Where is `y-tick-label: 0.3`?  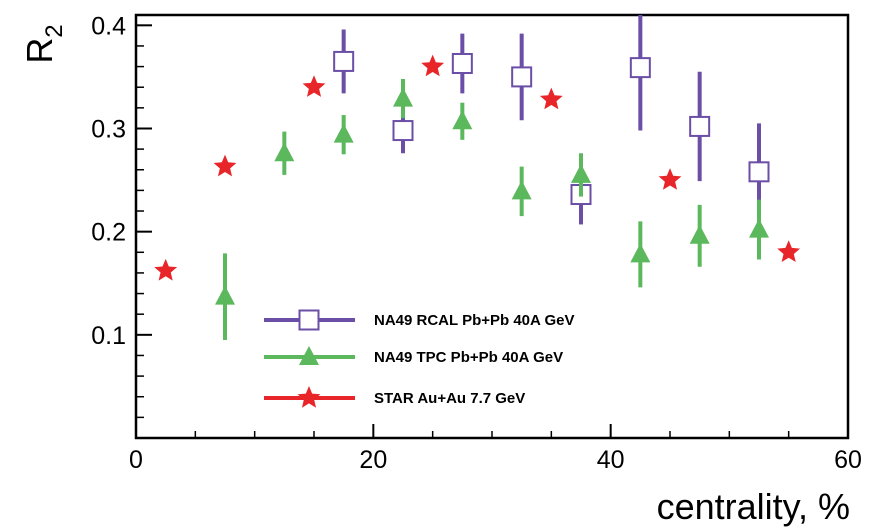 y-tick-label: 0.3 is located at coordinates (108, 129).